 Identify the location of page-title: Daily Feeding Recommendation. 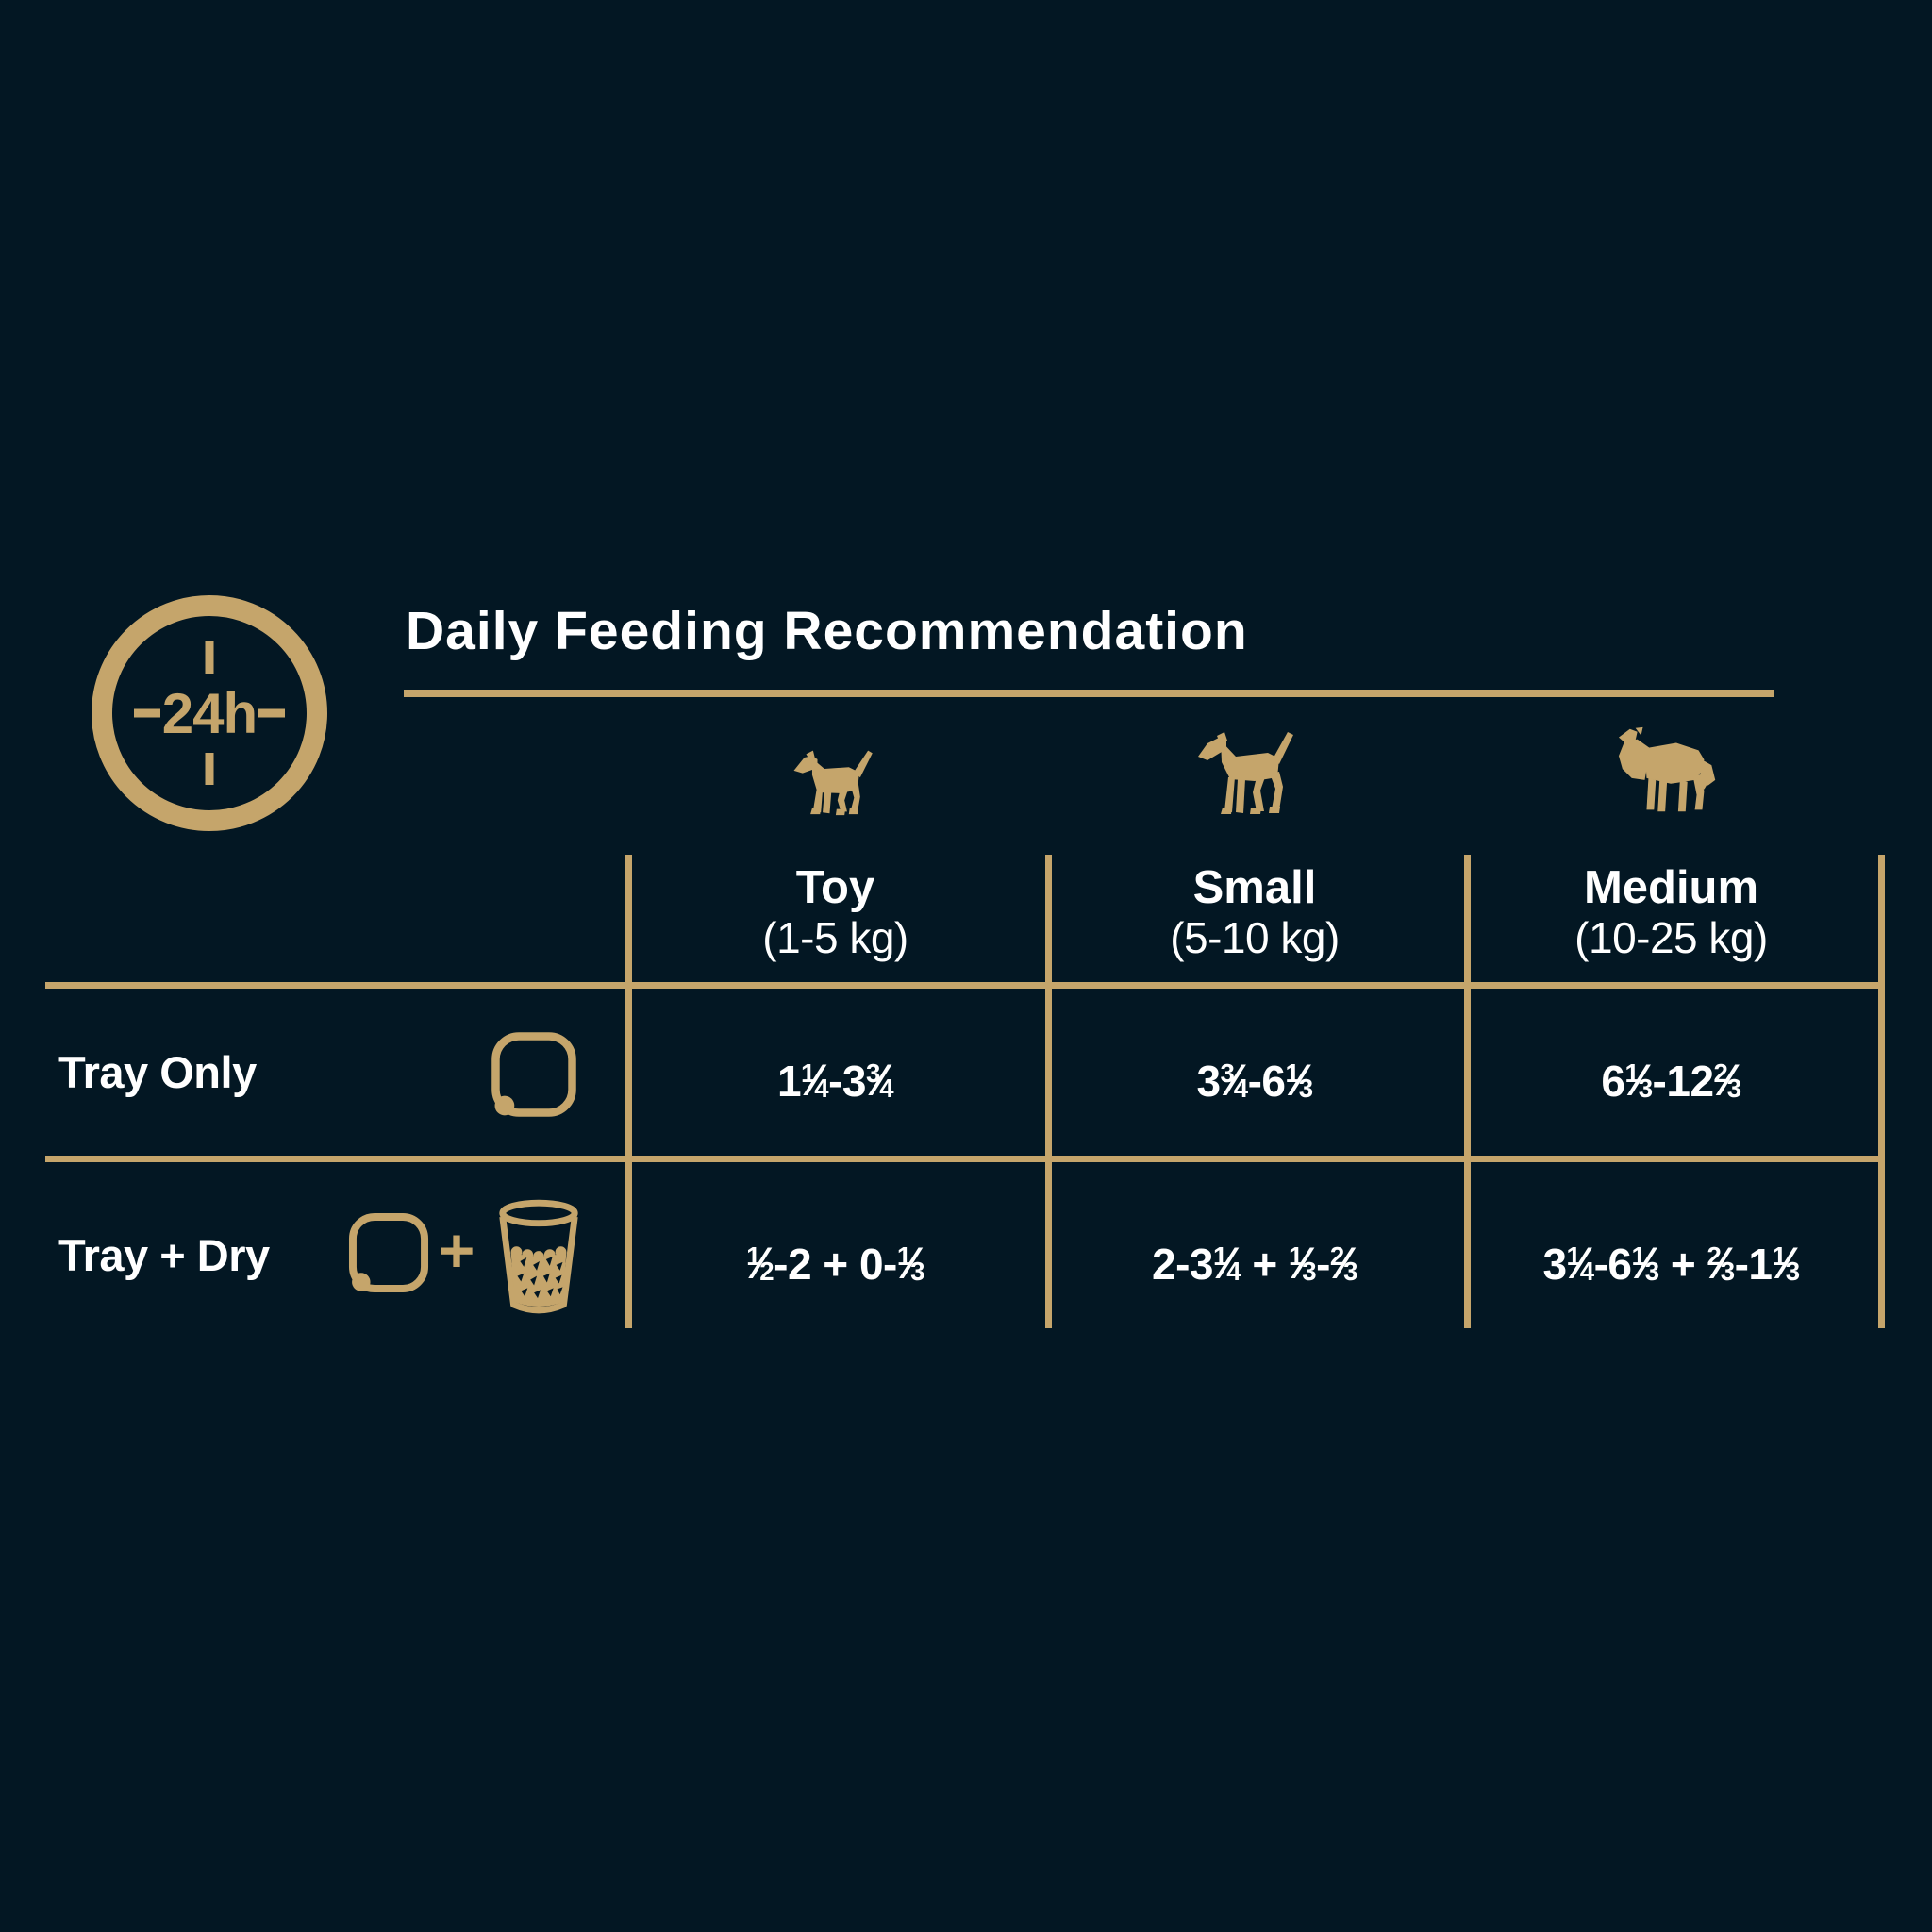
(827, 631).